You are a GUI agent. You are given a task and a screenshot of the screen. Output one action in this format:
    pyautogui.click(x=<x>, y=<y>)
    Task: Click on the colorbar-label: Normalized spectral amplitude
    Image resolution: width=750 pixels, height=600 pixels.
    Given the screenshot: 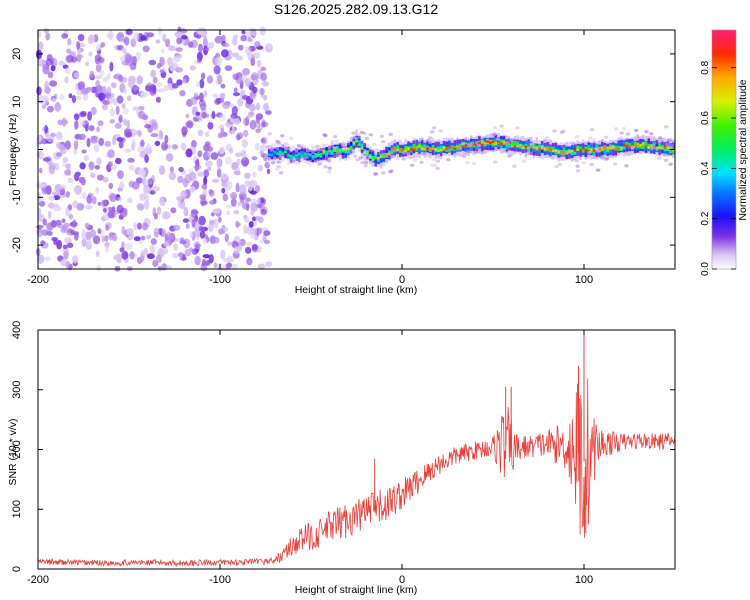 What is the action you would take?
    pyautogui.click(x=743, y=149)
    